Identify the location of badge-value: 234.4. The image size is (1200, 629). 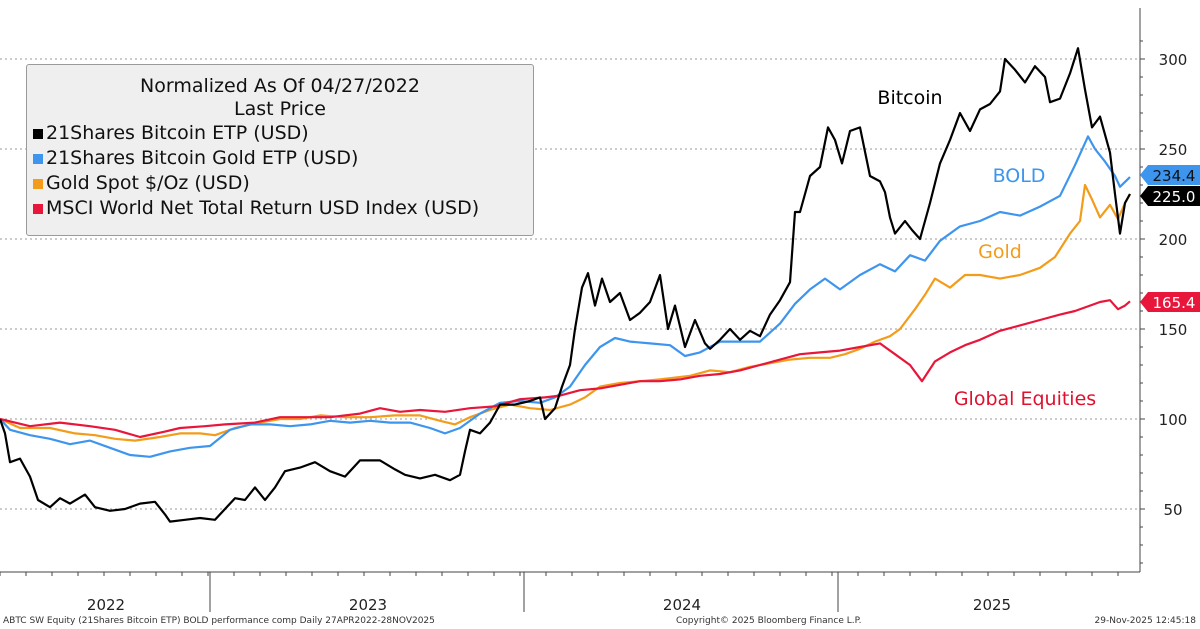
(1174, 176).